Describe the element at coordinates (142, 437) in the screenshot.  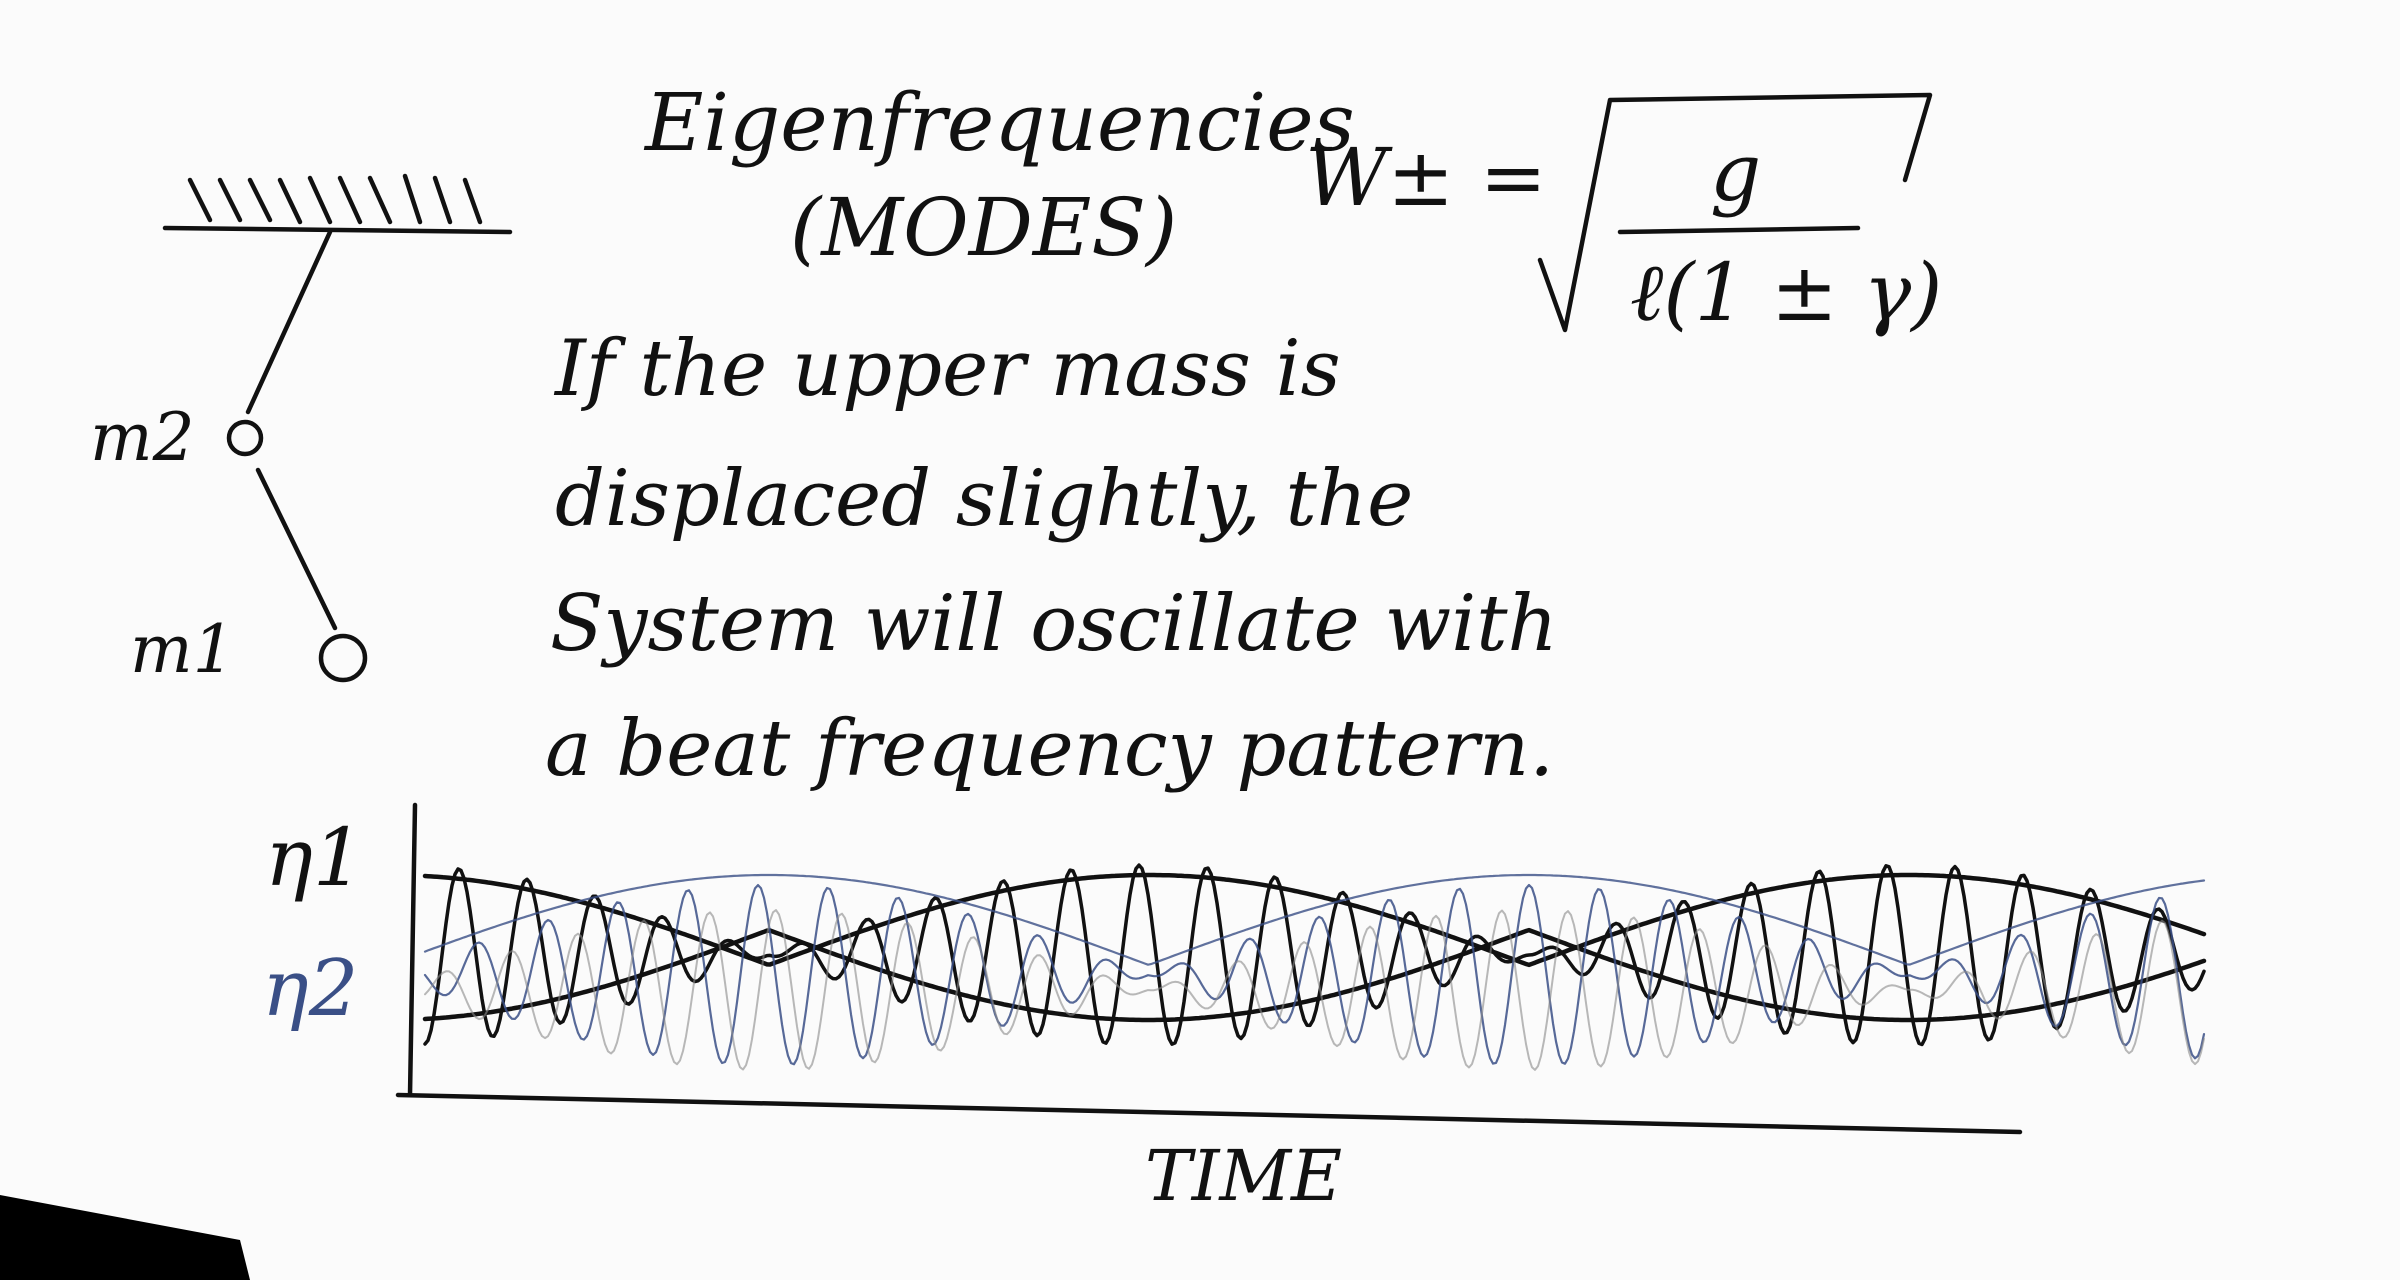
I see `upper-mass-label: m2` at that location.